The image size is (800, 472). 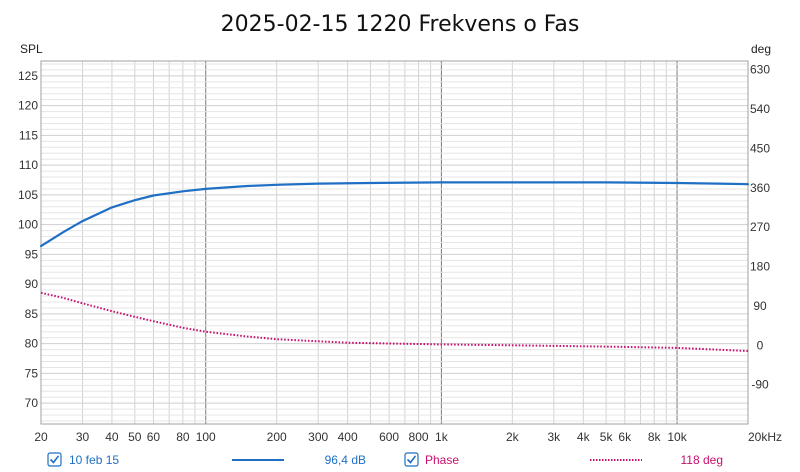 I want to click on x-tick-label: 10k, so click(x=677, y=437).